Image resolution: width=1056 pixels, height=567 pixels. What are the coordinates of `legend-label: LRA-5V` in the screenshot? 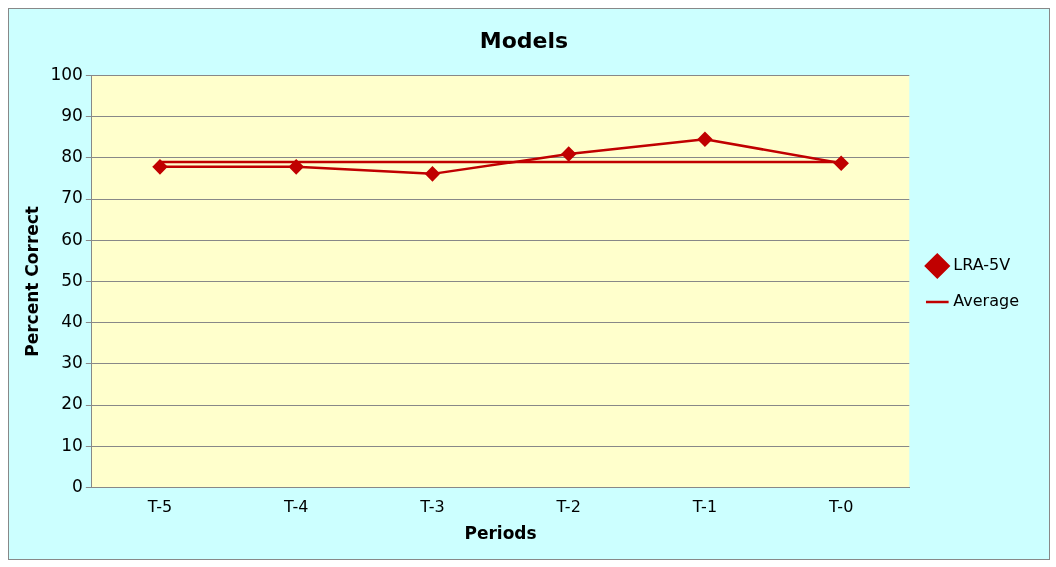 It's located at (982, 265).